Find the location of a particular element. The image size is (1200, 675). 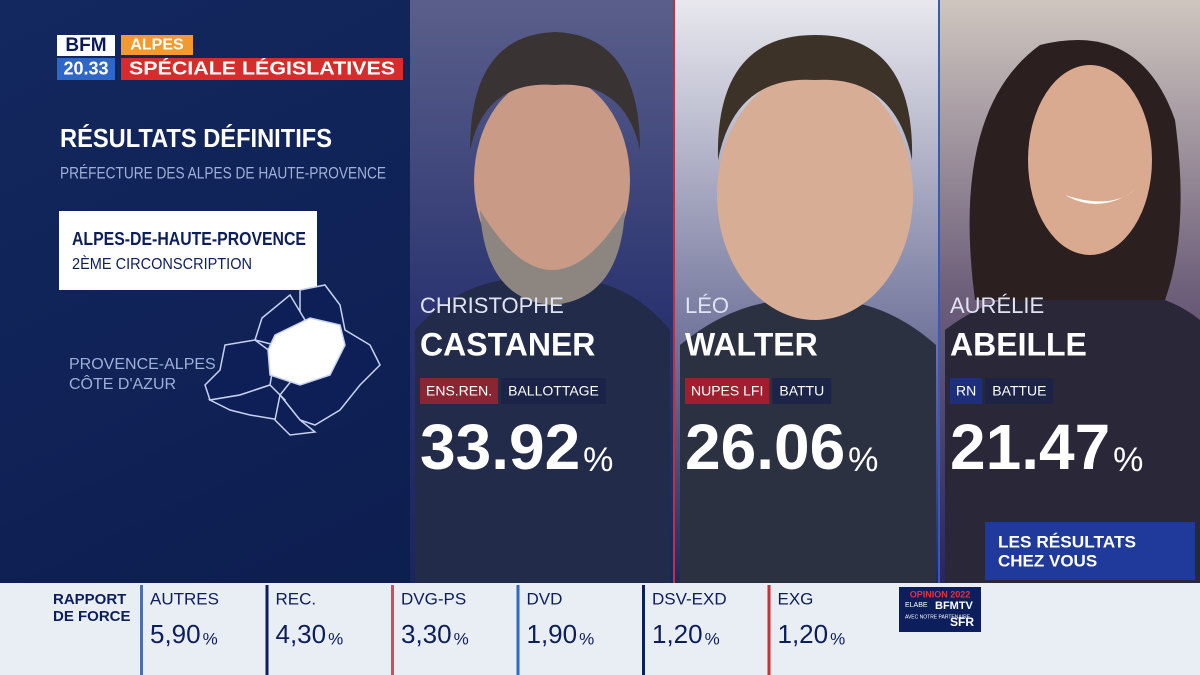

ticker-label: EXG is located at coordinates (796, 598).